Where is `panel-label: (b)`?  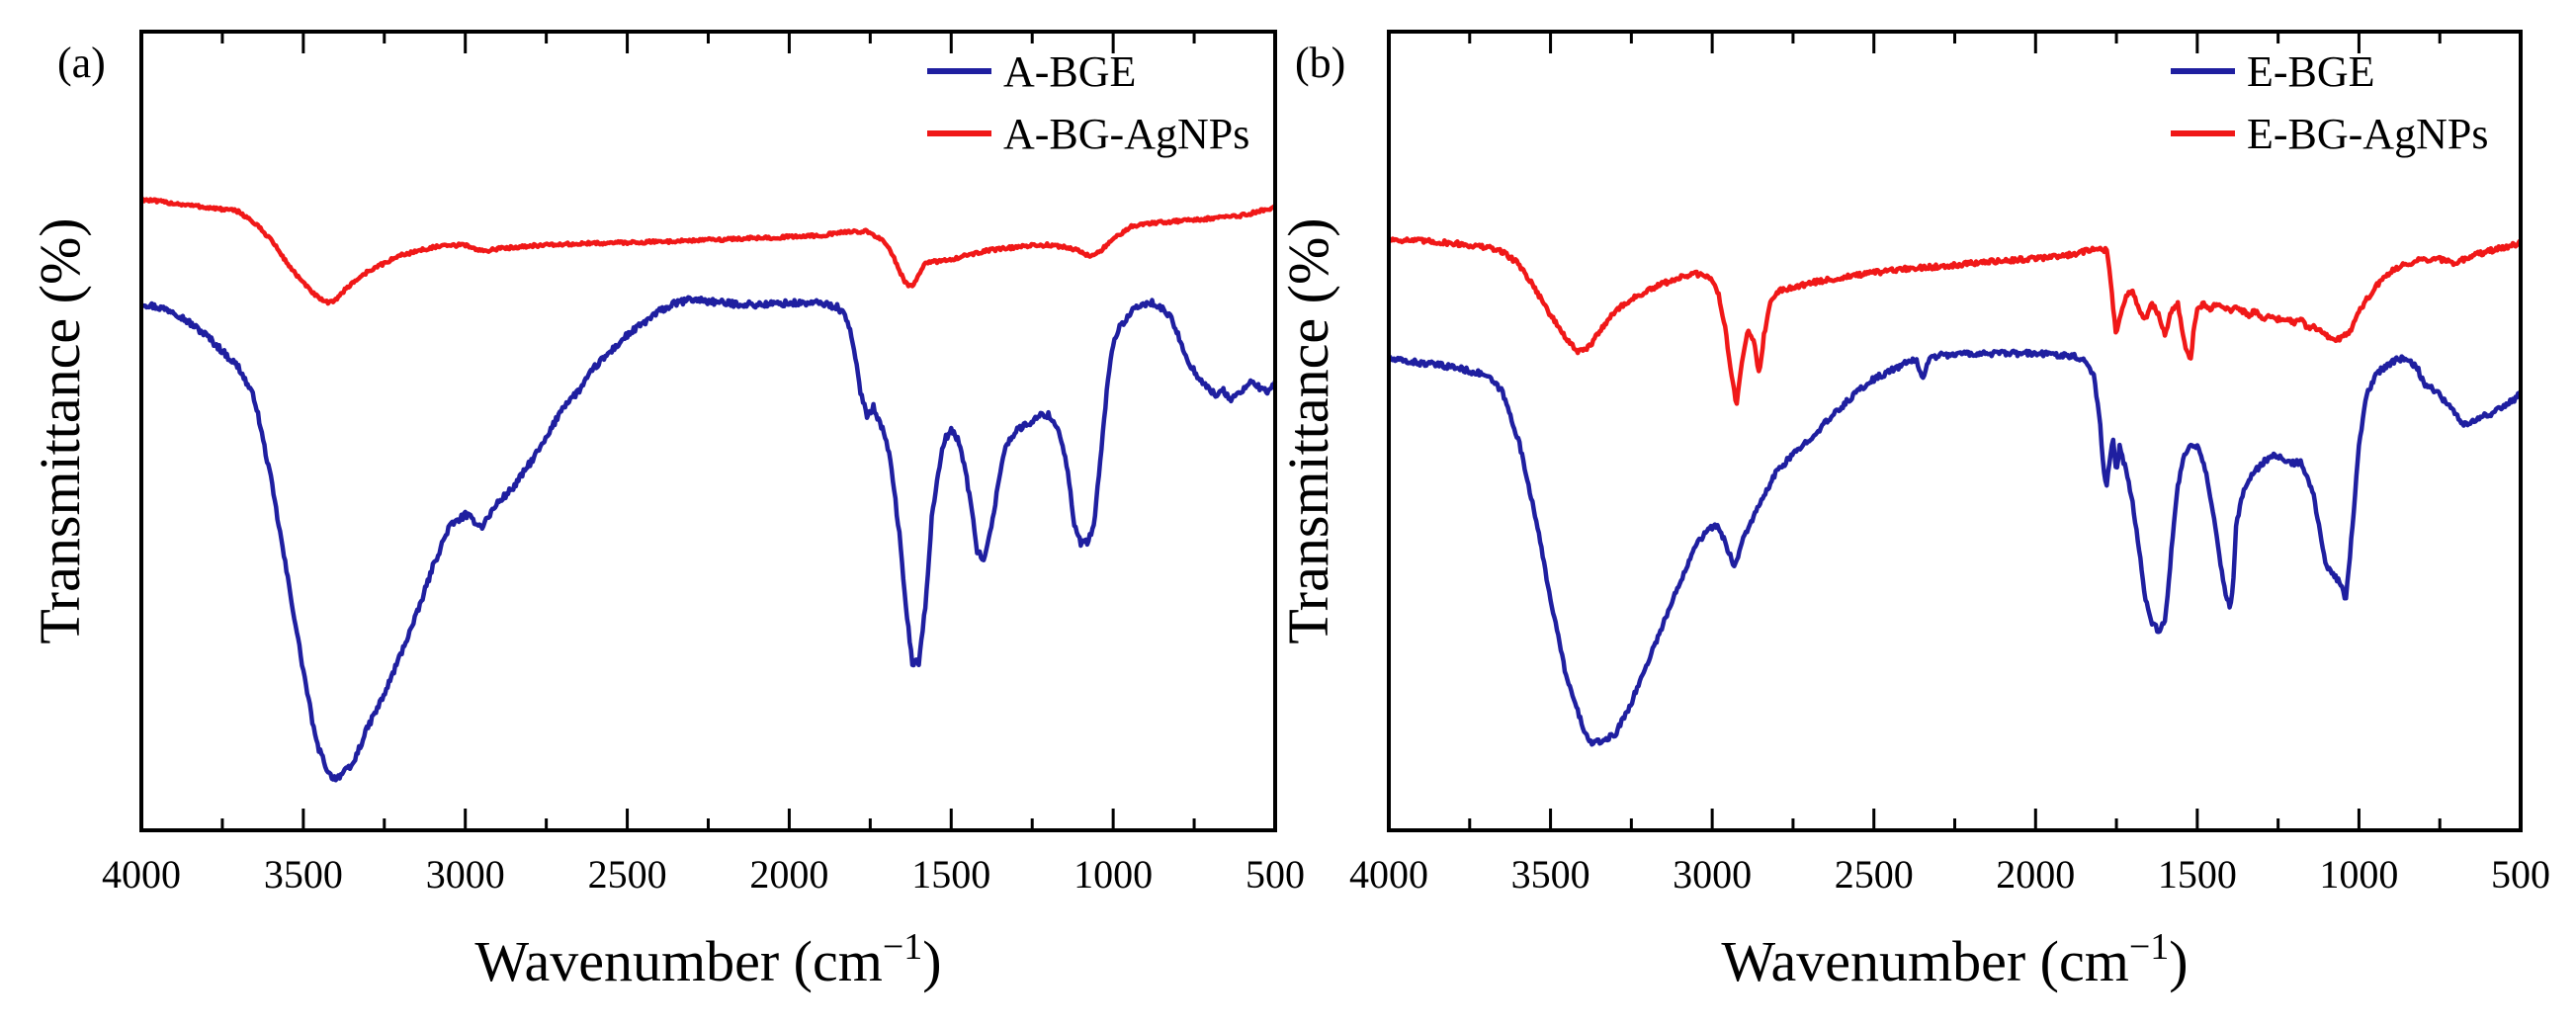
panel-label: (b) is located at coordinates (1320, 63).